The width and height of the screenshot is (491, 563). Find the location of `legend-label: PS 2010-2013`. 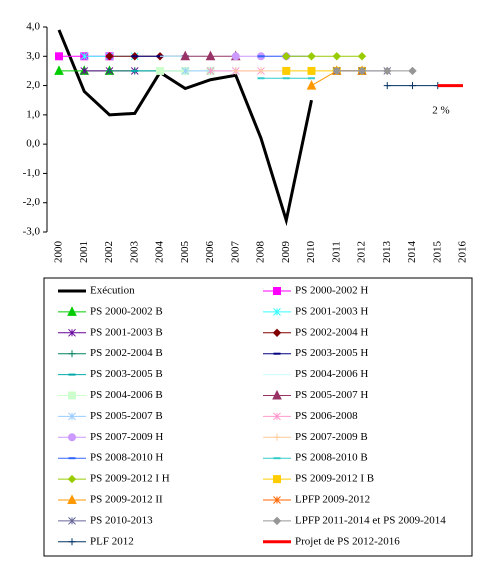

legend-label: PS 2010-2013 is located at coordinates (121, 520).